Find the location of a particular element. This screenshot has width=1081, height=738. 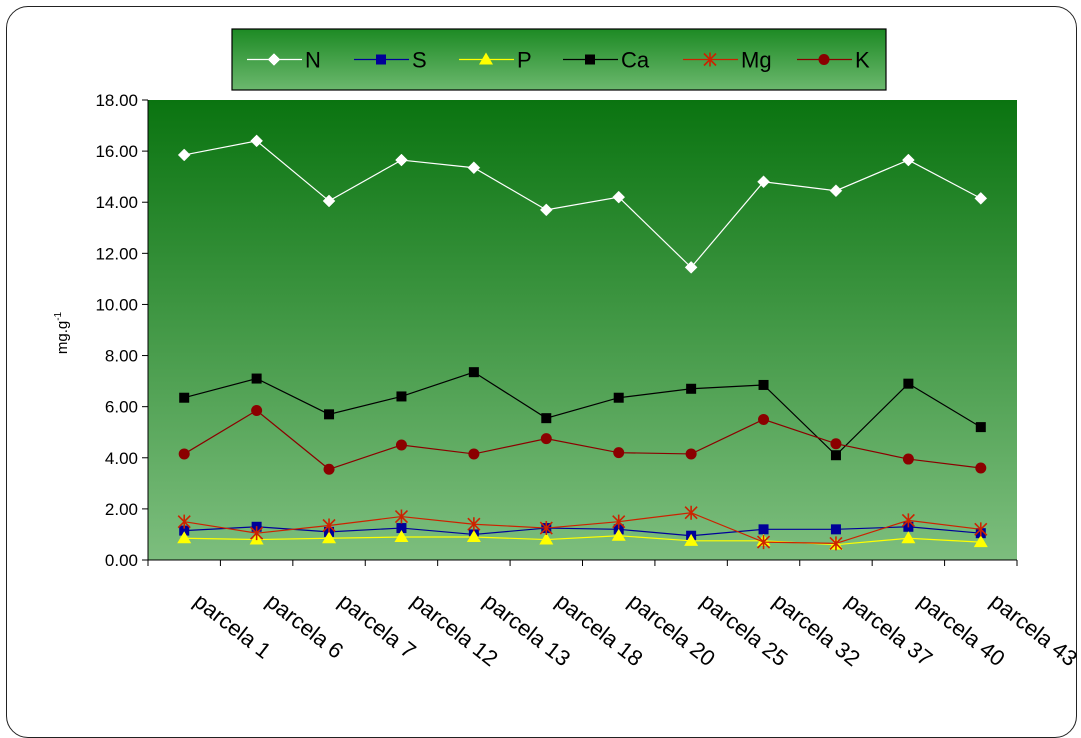

y-tick-label: 8.00 is located at coordinates (121, 356).